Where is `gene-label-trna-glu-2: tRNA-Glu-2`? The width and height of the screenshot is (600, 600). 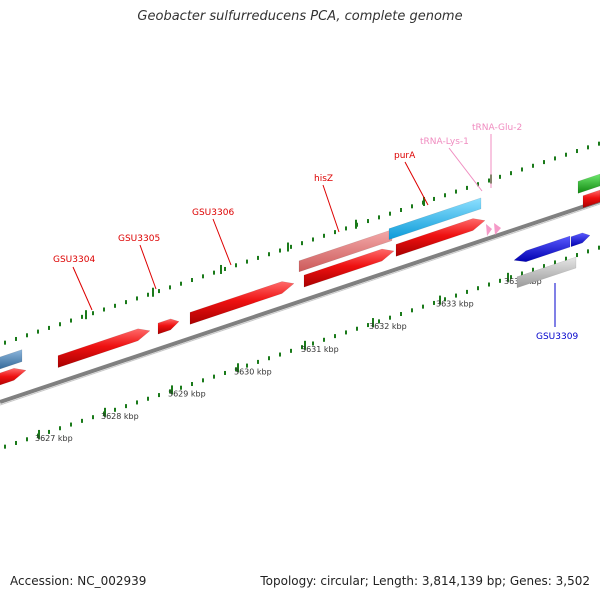 gene-label-trna-glu-2: tRNA-Glu-2 is located at coordinates (497, 128).